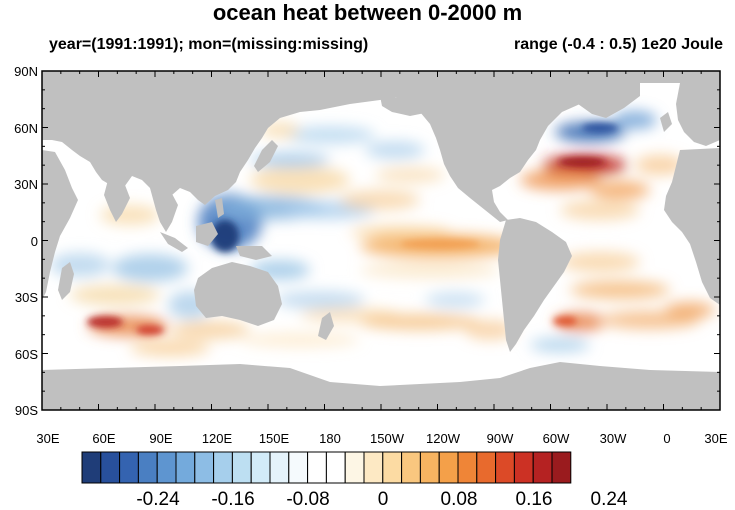 The image size is (735, 510). I want to click on antarctica-land, so click(381, 386).